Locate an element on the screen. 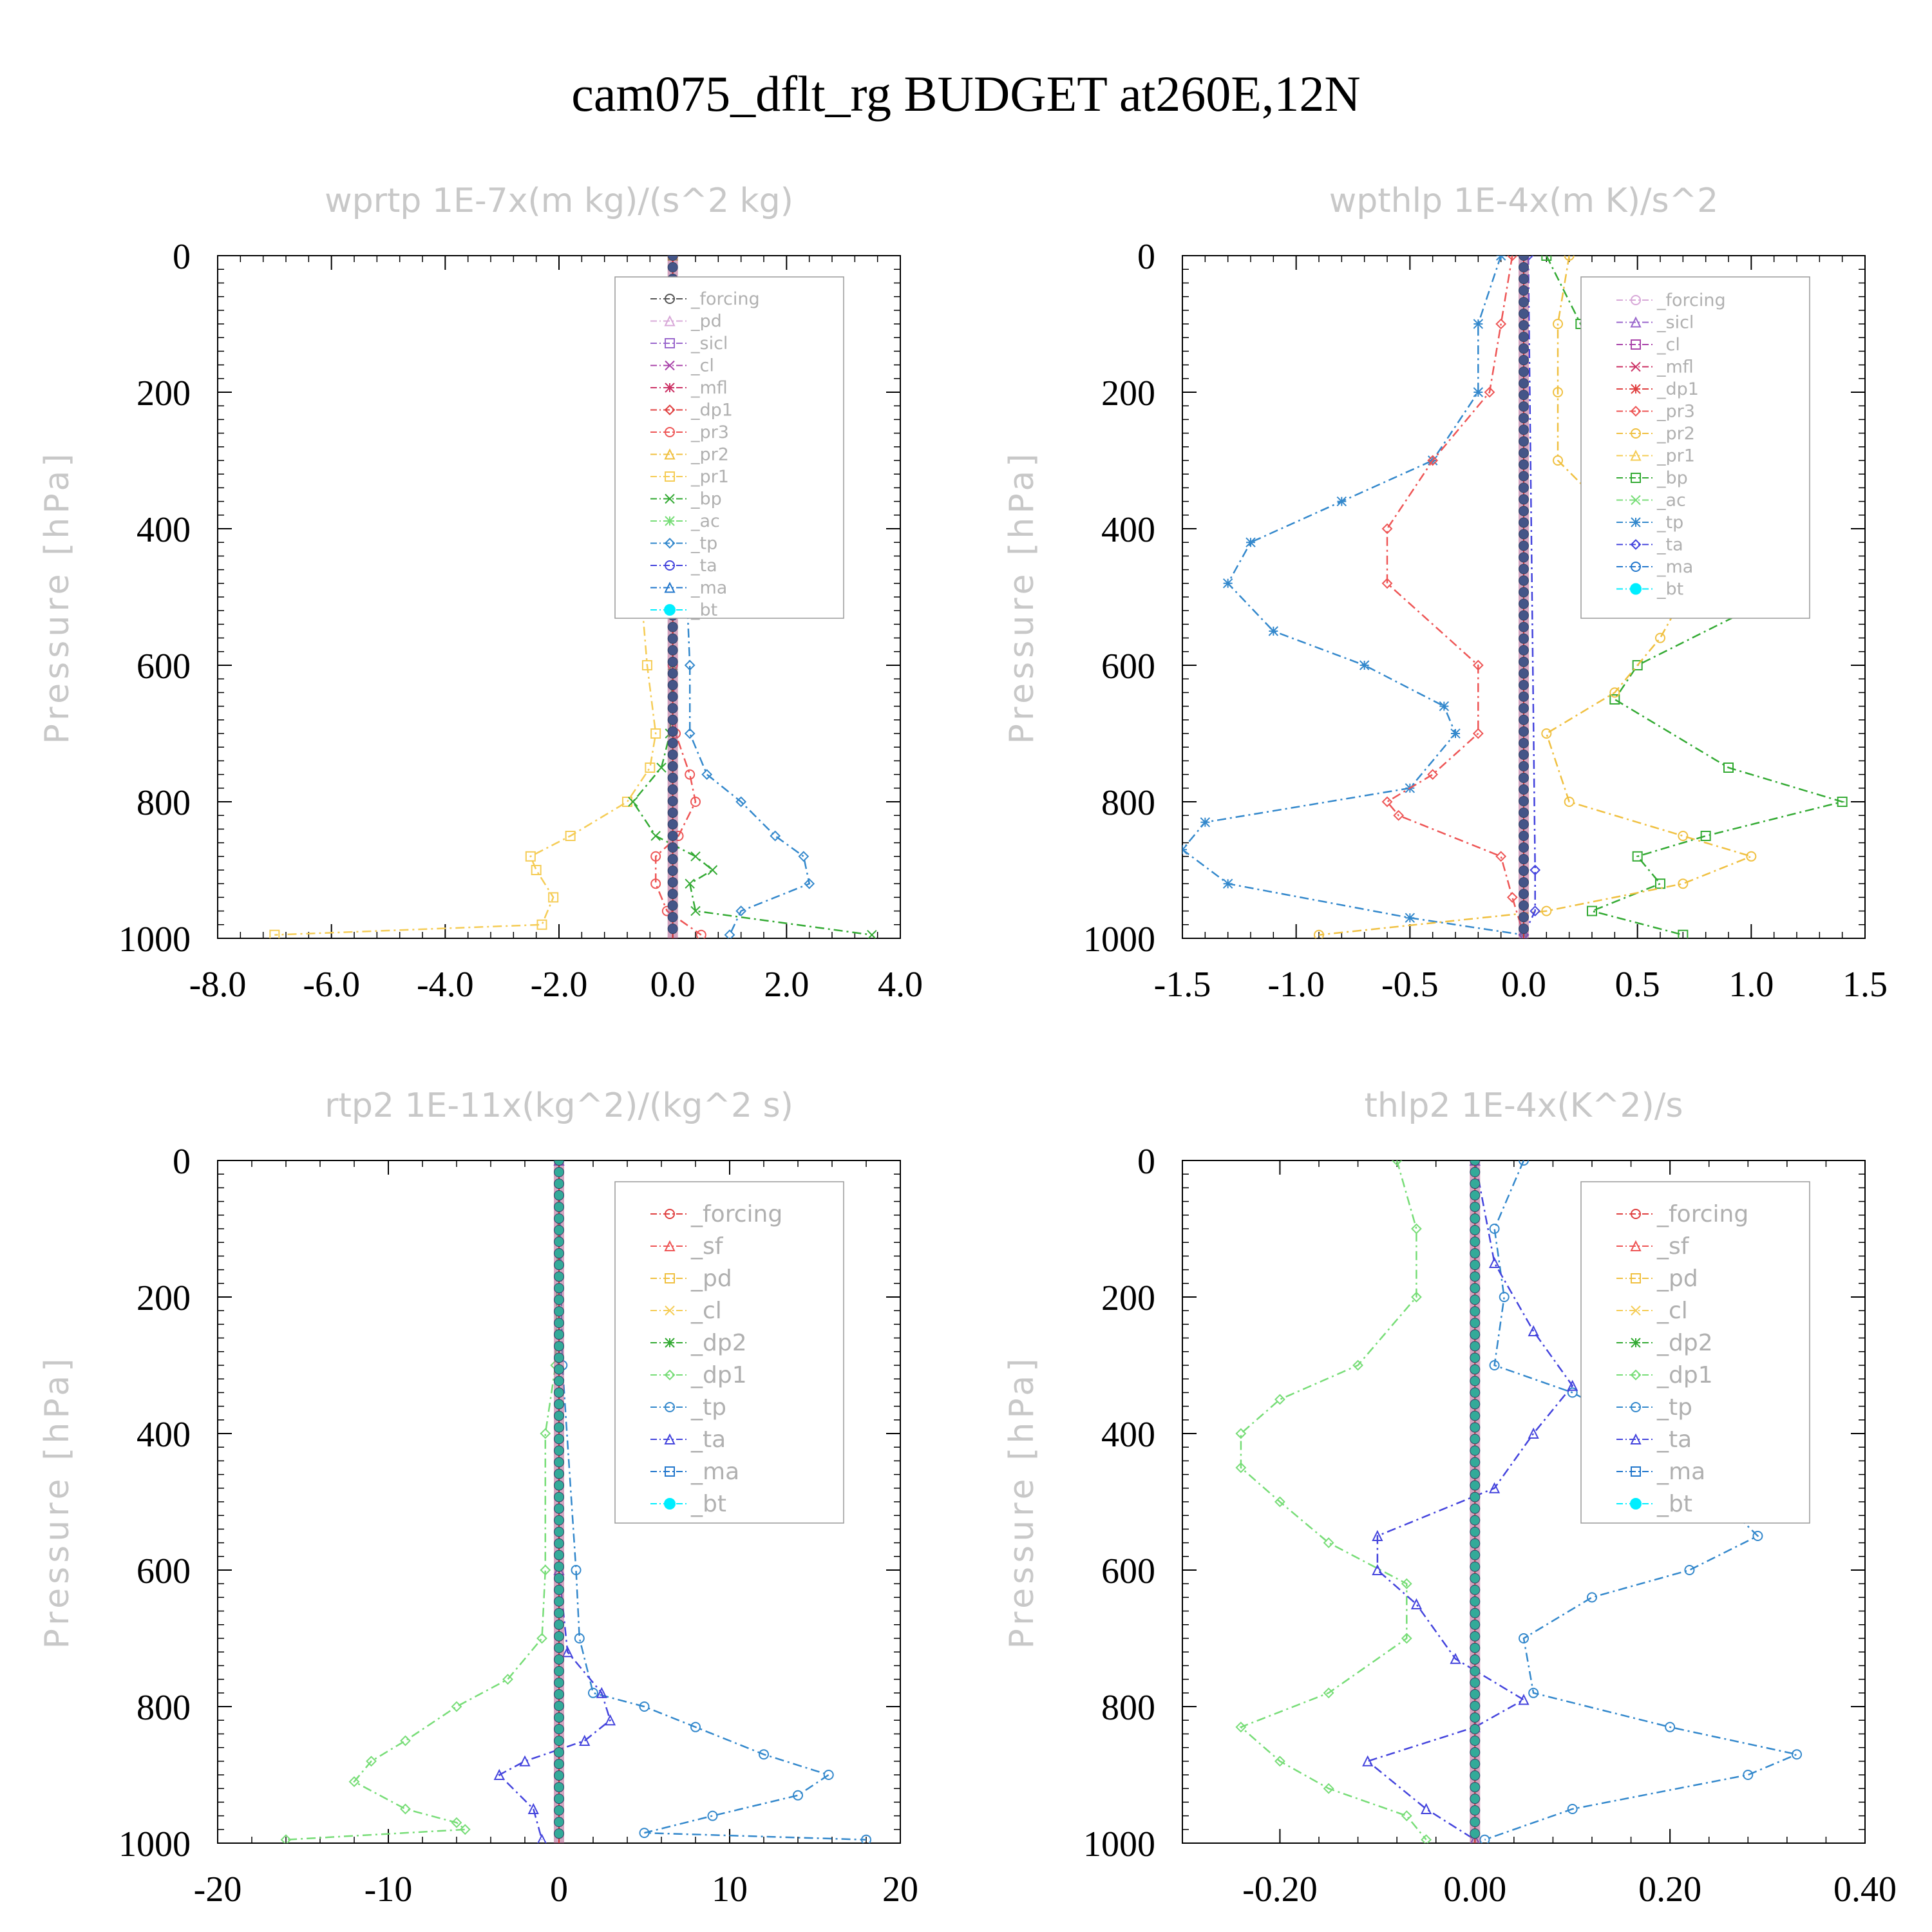  x-tick-label: 20 is located at coordinates (900, 1890).